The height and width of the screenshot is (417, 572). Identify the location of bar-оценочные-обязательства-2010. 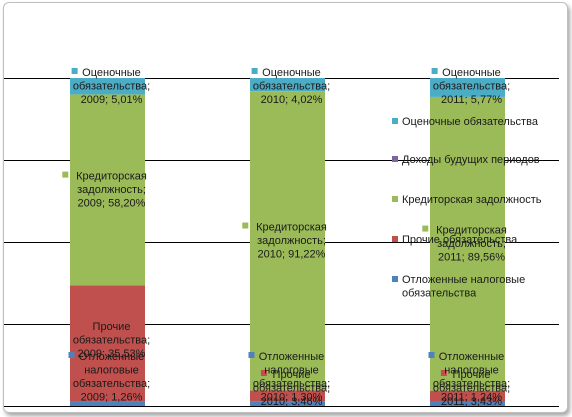
(287, 85).